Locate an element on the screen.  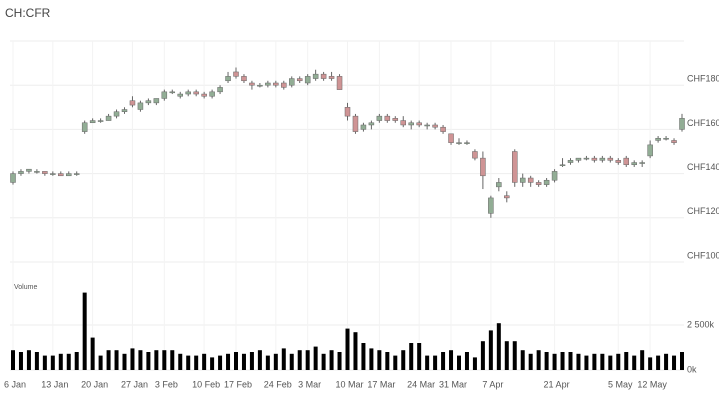
x-tick-label: 21 Apr is located at coordinates (557, 384).